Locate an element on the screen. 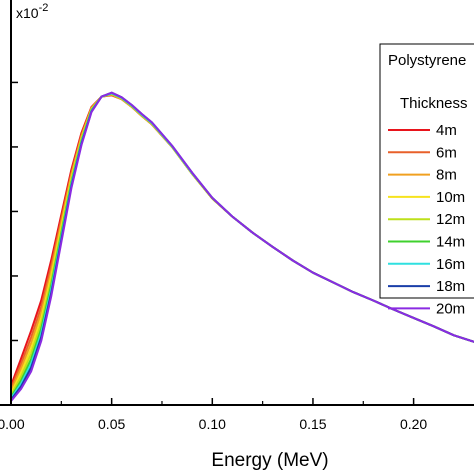 The height and width of the screenshot is (474, 474). x-tick-label: 0.20 is located at coordinates (413, 424).